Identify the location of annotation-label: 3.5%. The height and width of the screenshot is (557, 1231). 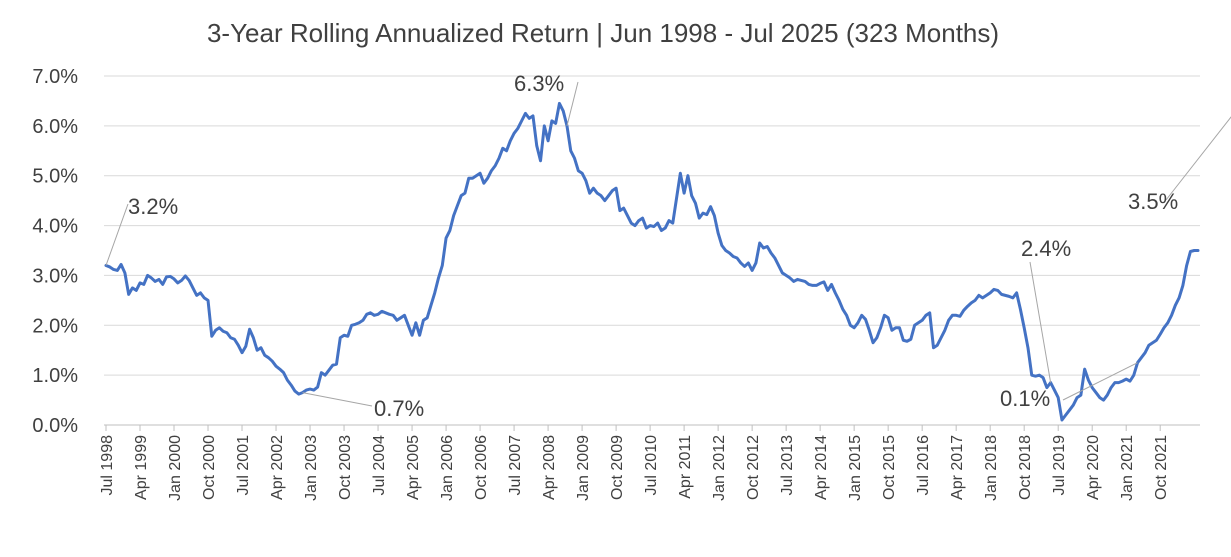
(1153, 201).